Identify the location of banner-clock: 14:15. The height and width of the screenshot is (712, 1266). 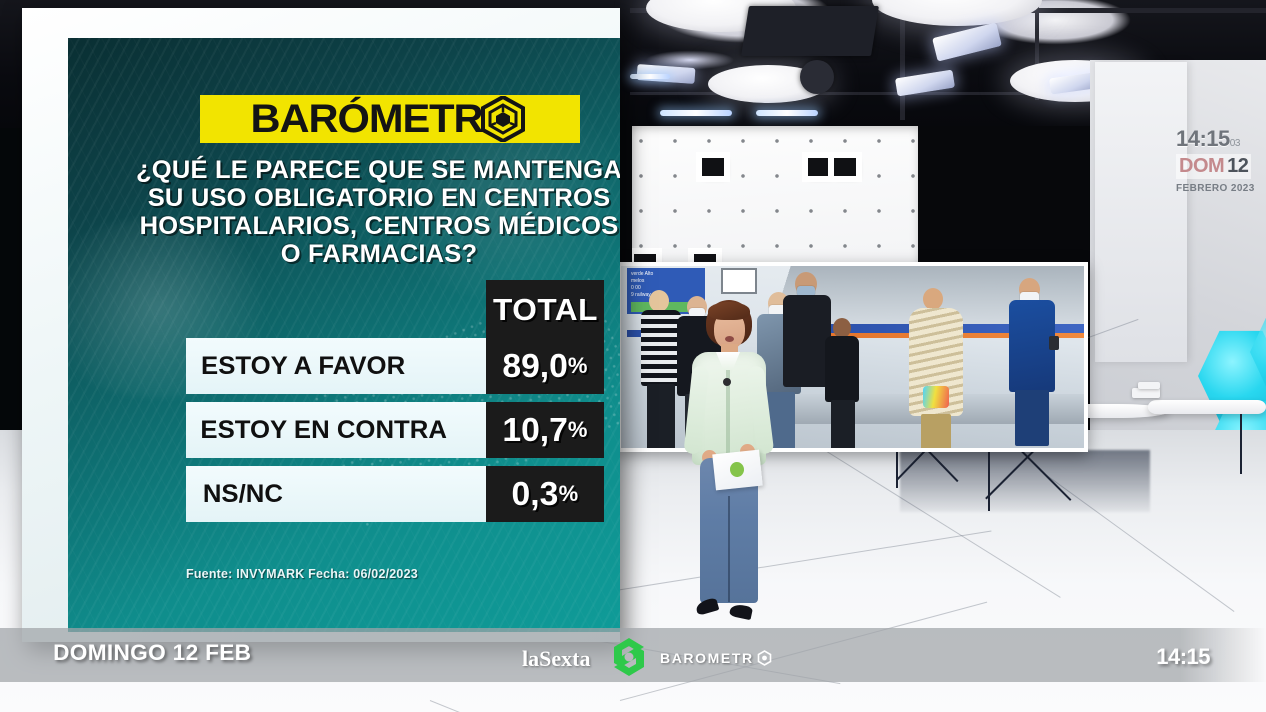
(1183, 656).